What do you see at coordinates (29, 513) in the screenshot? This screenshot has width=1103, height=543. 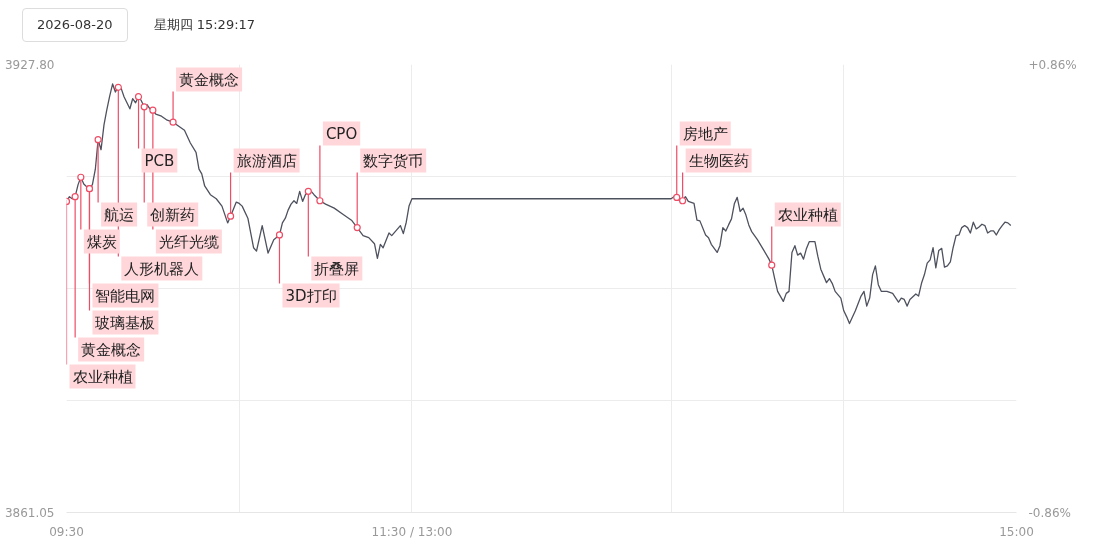 I see `y-tick-label: 3861.05` at bounding box center [29, 513].